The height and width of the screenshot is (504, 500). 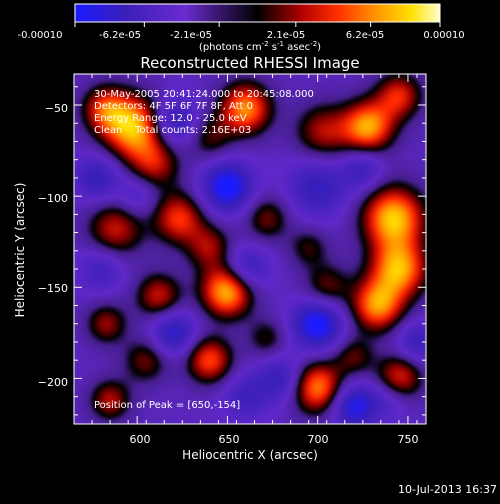 What do you see at coordinates (120, 35) in the screenshot?
I see `colorbar-tick-label: -6.2e-05` at bounding box center [120, 35].